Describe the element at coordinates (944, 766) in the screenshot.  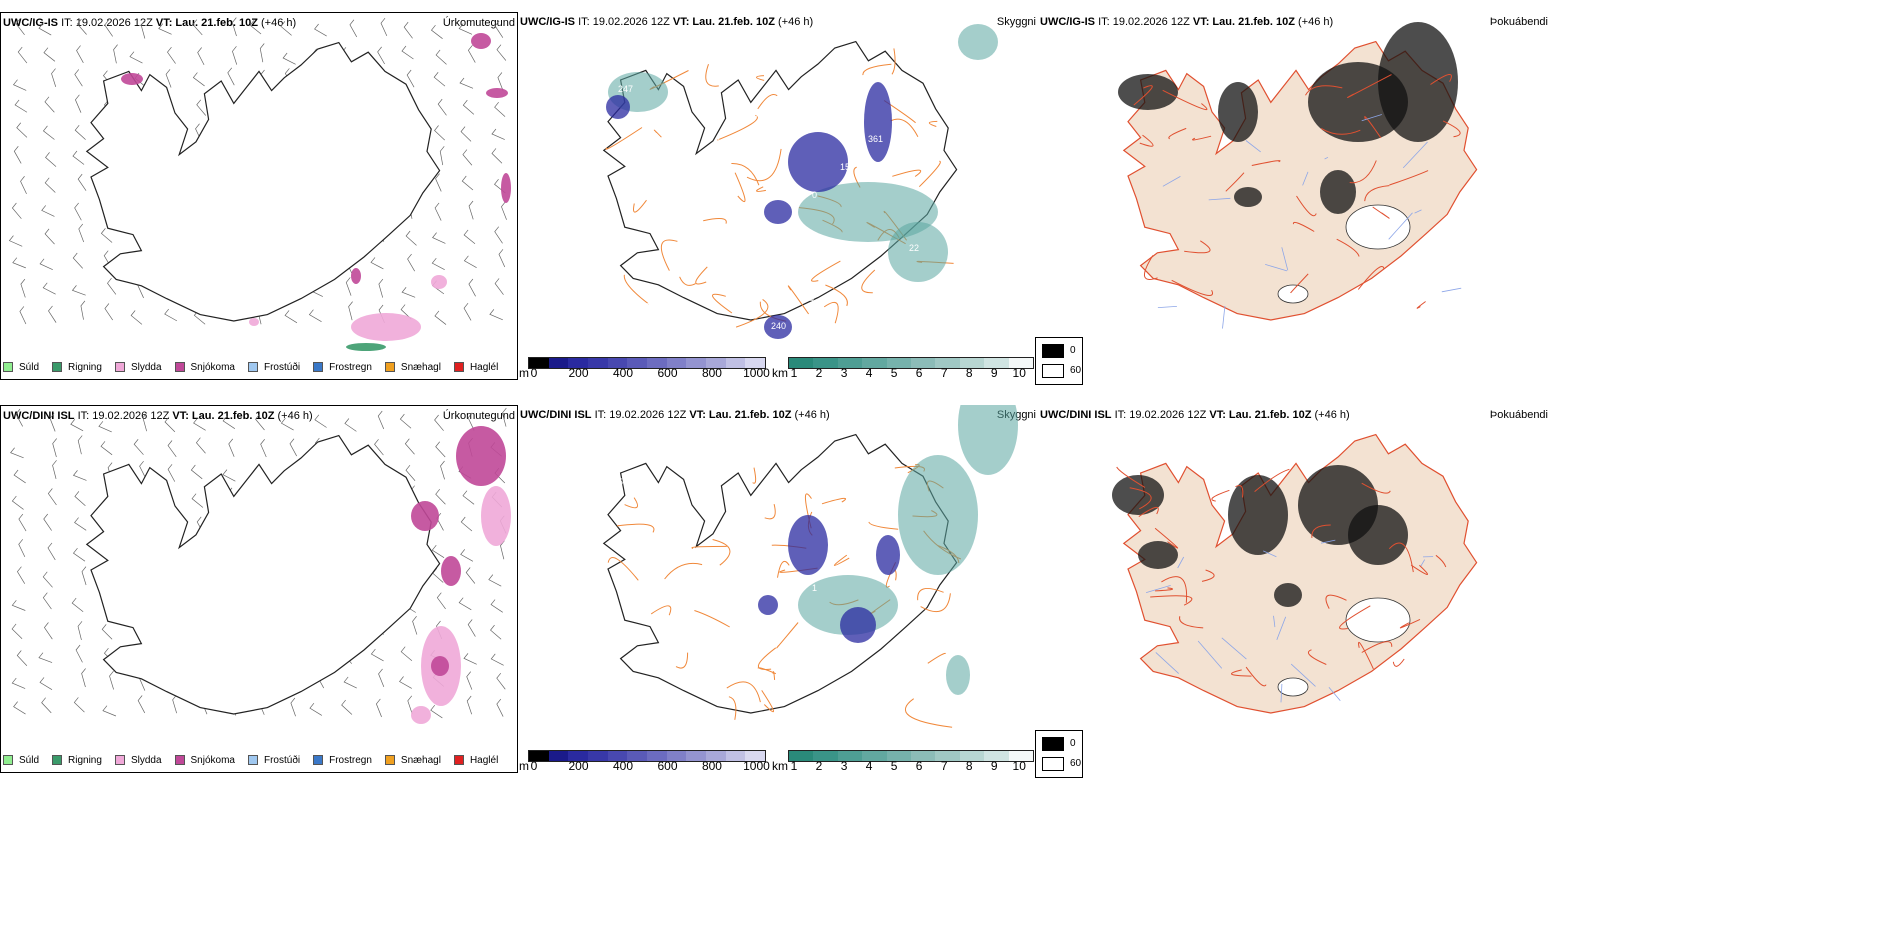
I see `colorbar-tick-label: 7` at that location.